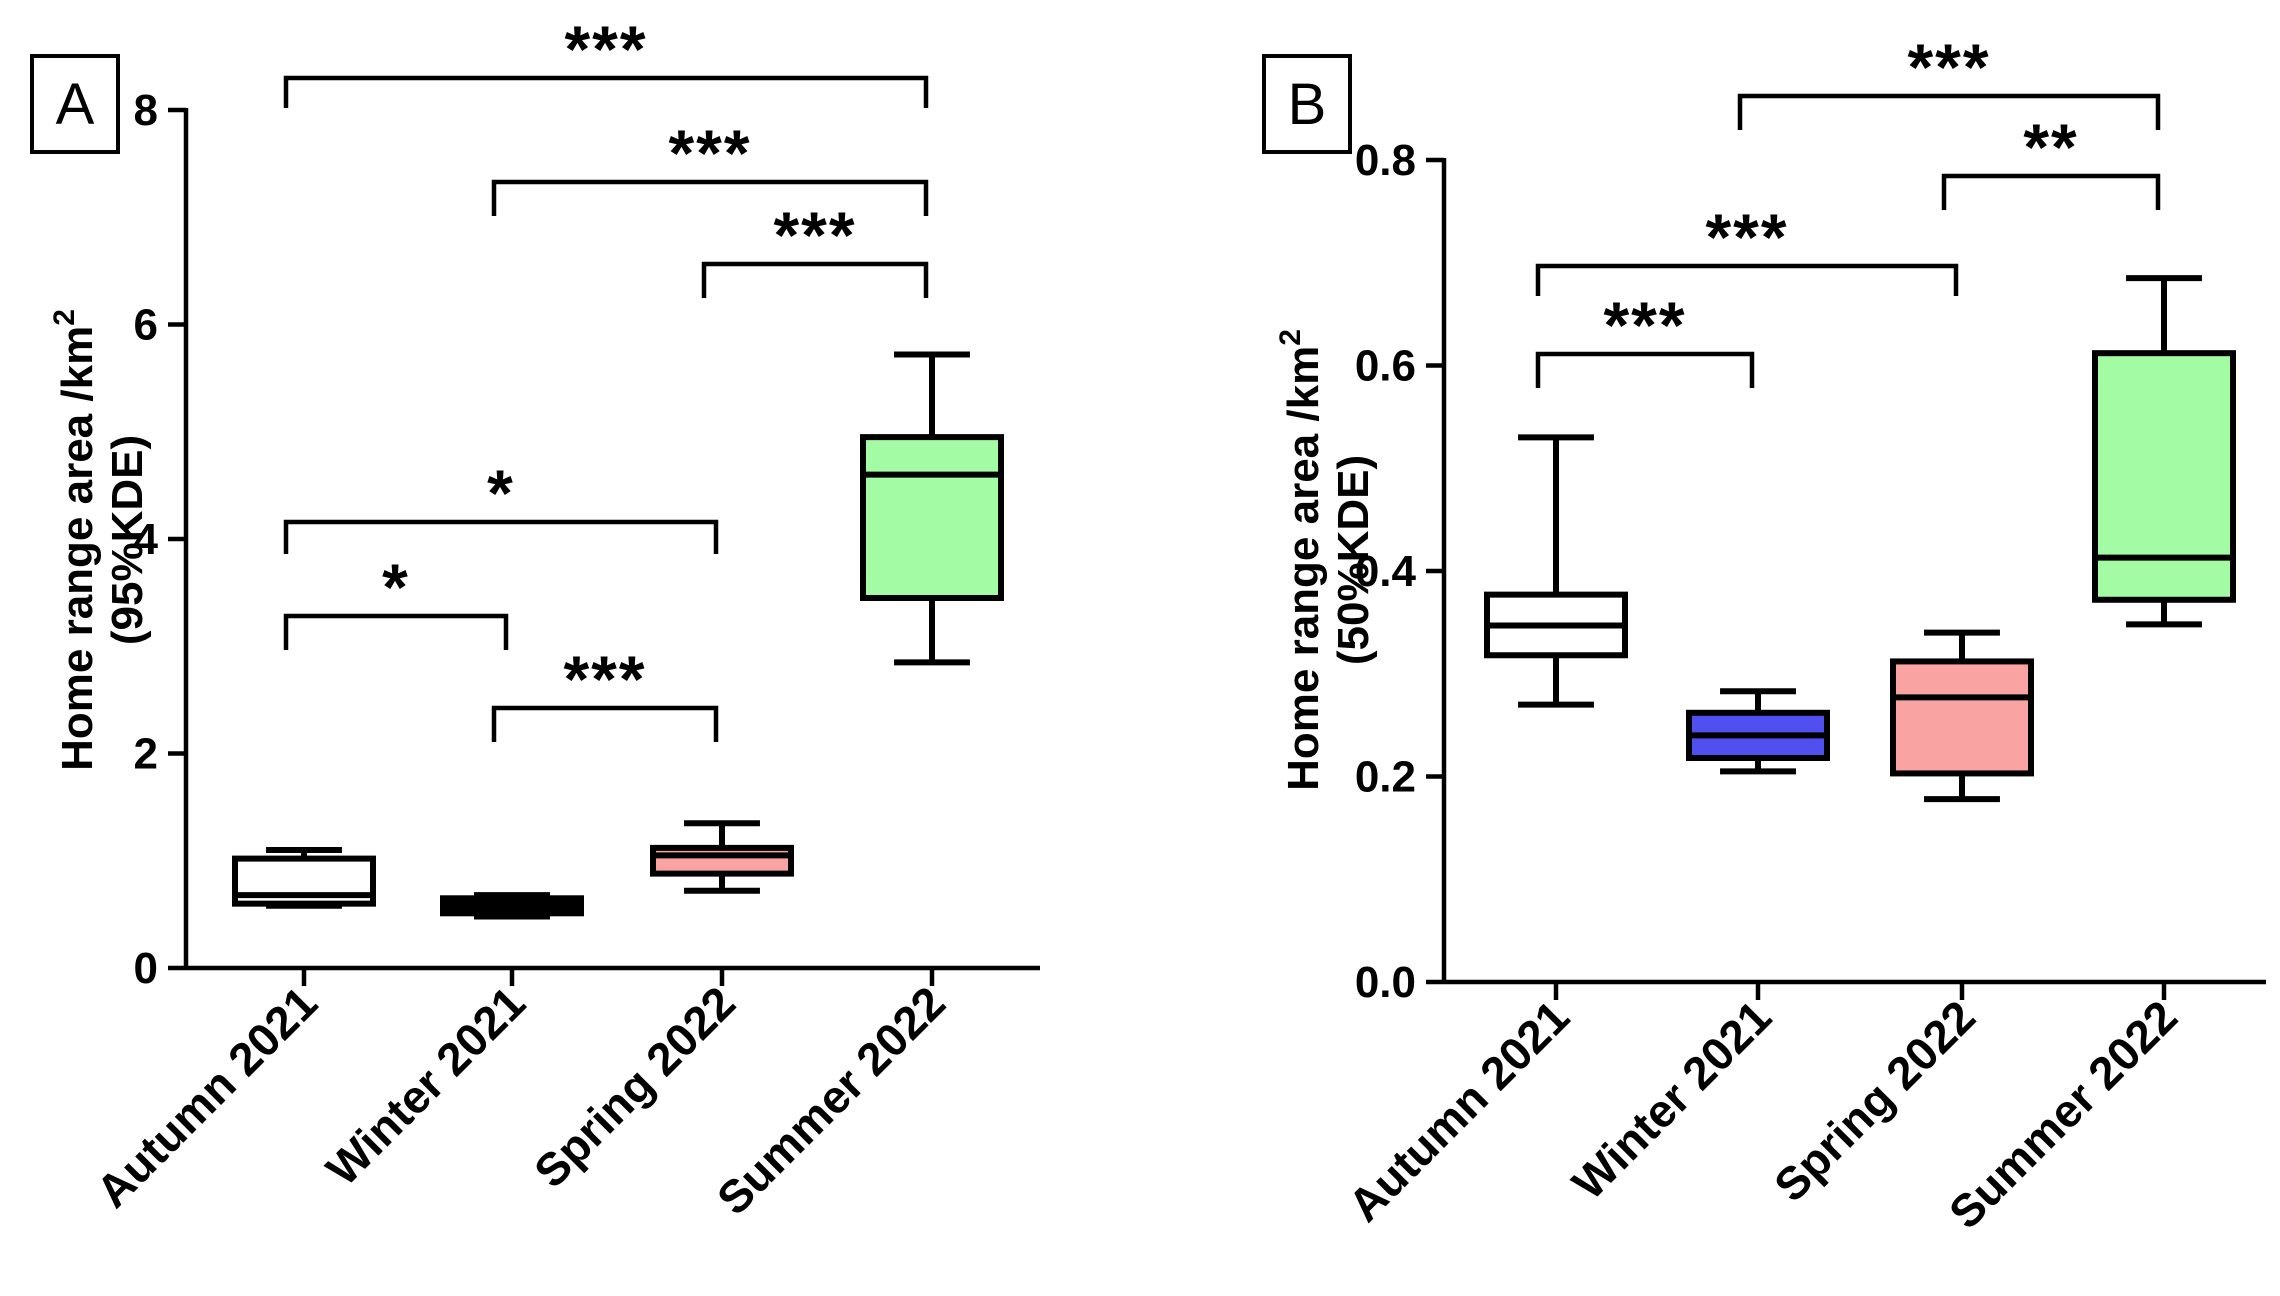 Image resolution: width=2280 pixels, height=1296 pixels. I want to click on y-tick-label: 0.2, so click(1385, 777).